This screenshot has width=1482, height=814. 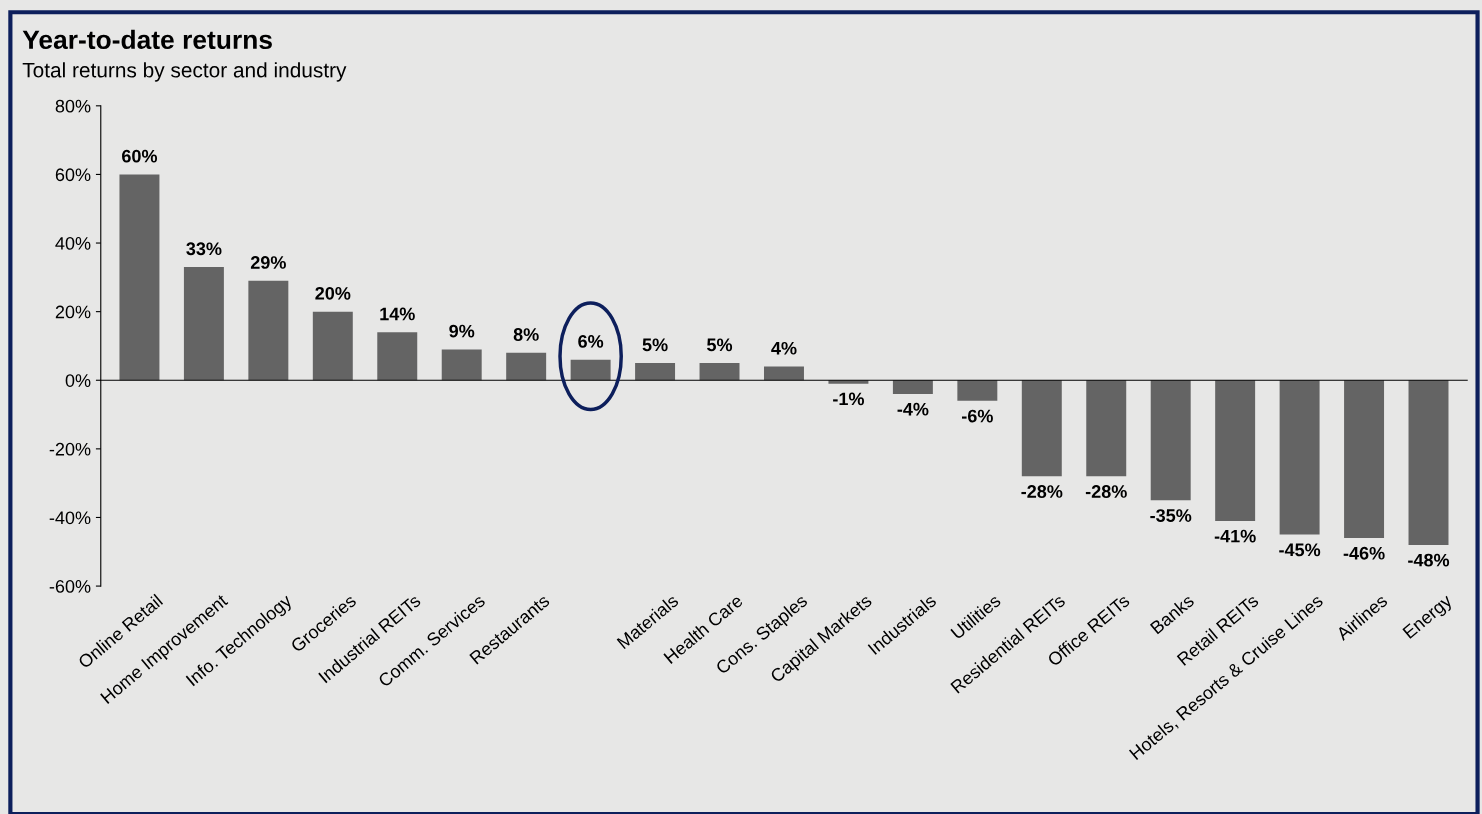 I want to click on data-label: 29%, so click(x=268, y=262).